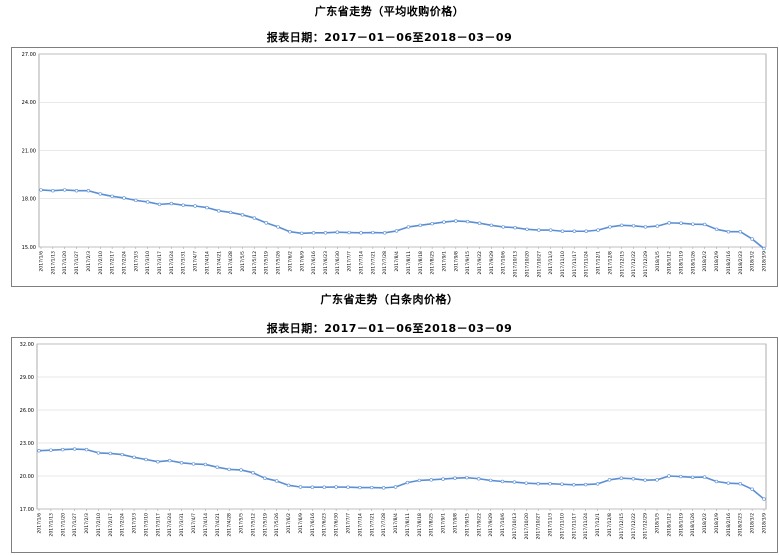  I want to click on x-tick-label: 2017/1/13, so click(51, 525).